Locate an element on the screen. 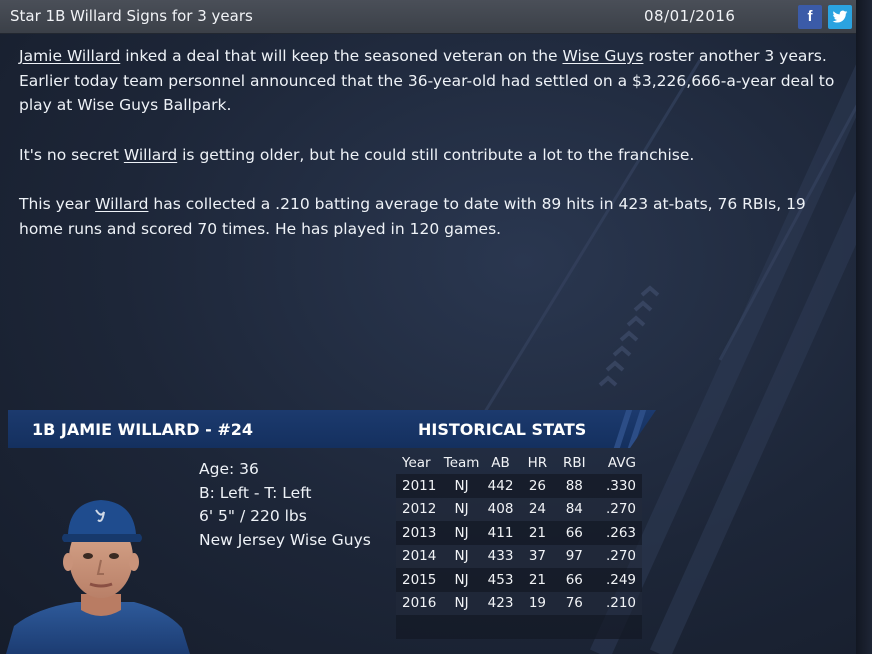 This screenshot has width=872, height=654. column-header-rbi: RBI is located at coordinates (574, 463).